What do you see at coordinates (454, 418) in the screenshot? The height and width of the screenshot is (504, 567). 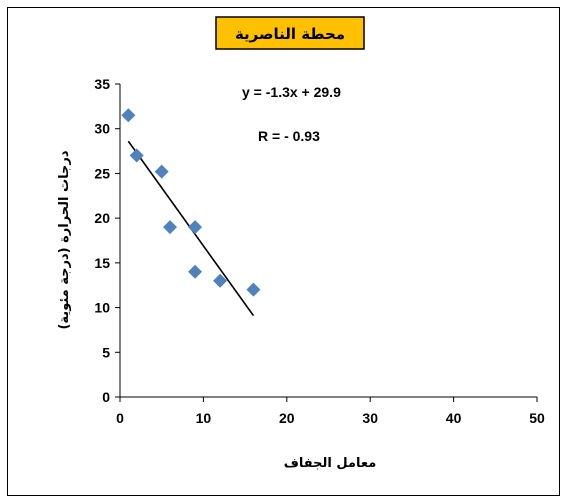 I see `x-tick-label: 40` at bounding box center [454, 418].